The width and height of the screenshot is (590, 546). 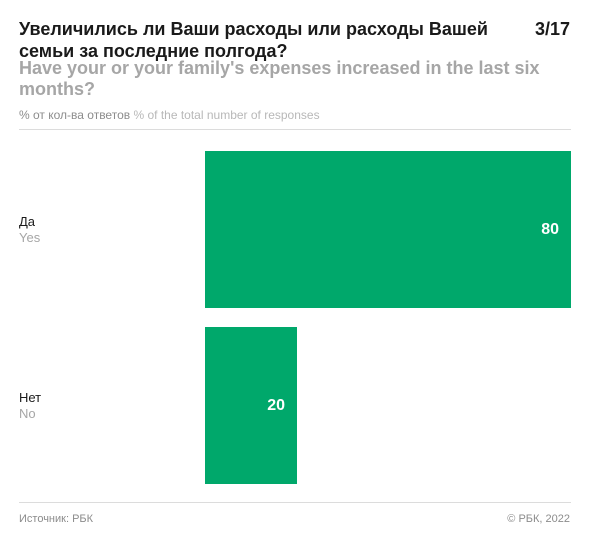 What do you see at coordinates (75, 115) in the screenshot?
I see `units-note-ru: % от кол-ва ответов` at bounding box center [75, 115].